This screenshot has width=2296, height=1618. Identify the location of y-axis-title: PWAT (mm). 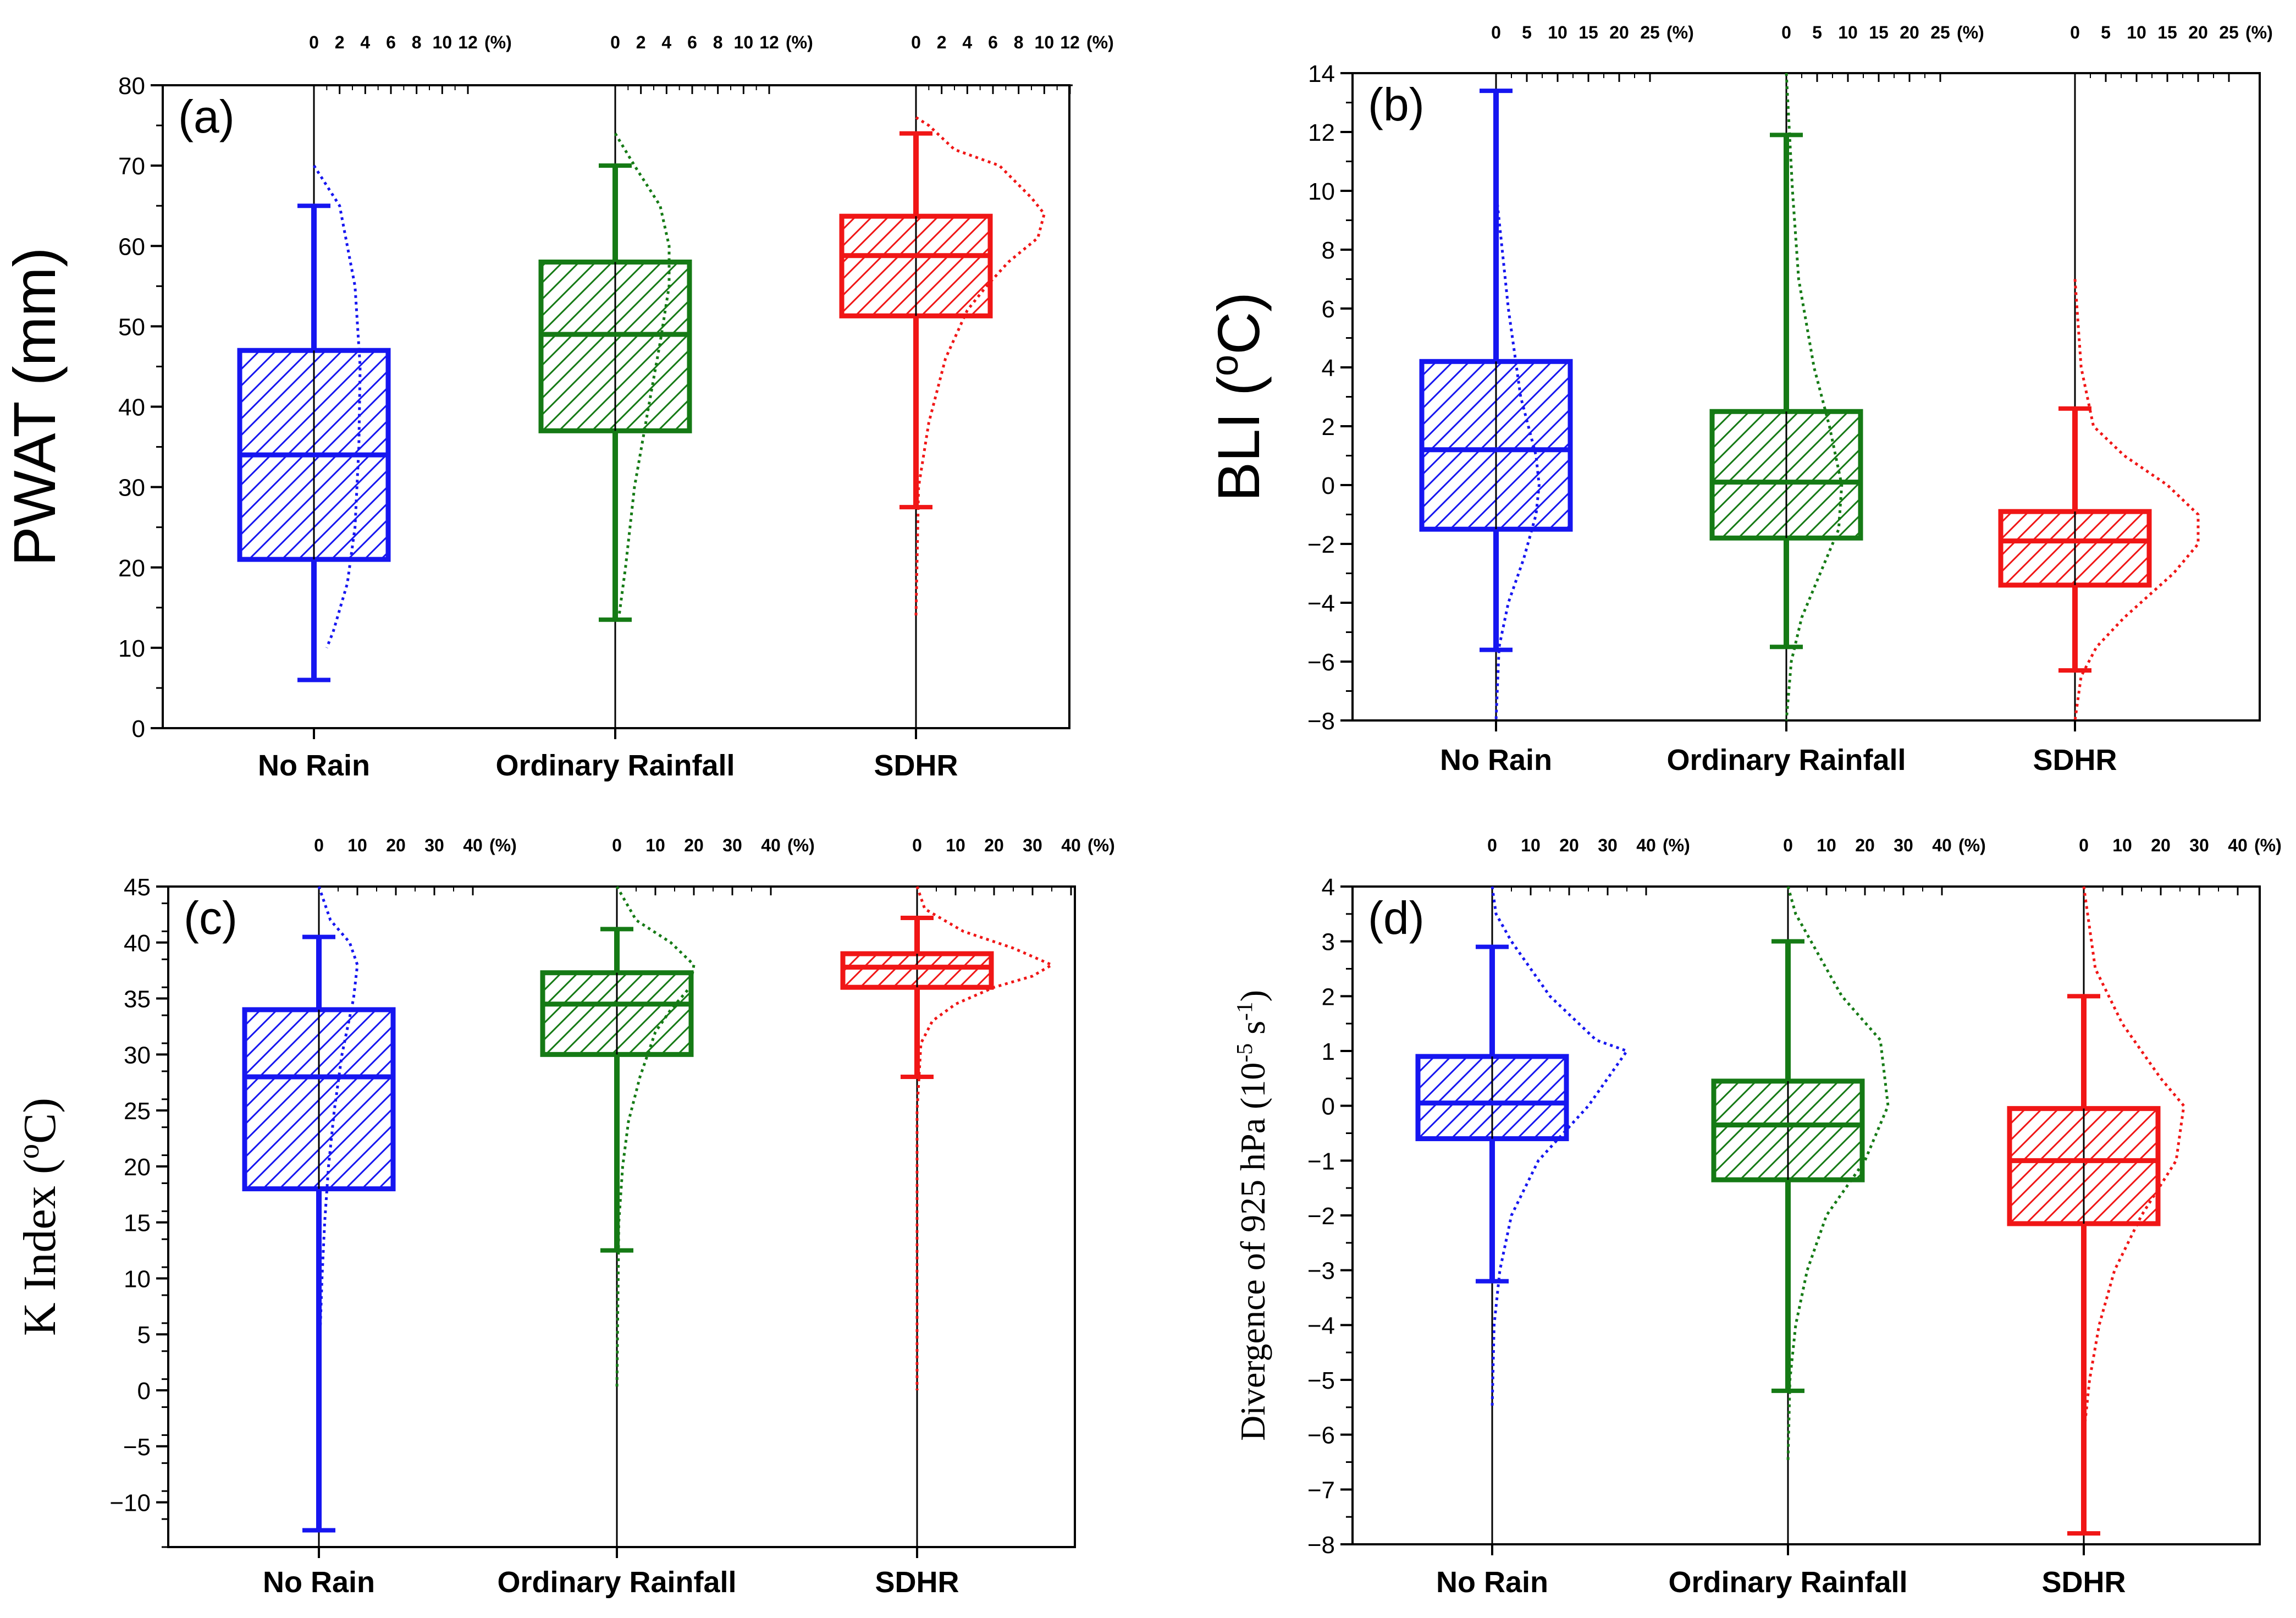
(34, 406).